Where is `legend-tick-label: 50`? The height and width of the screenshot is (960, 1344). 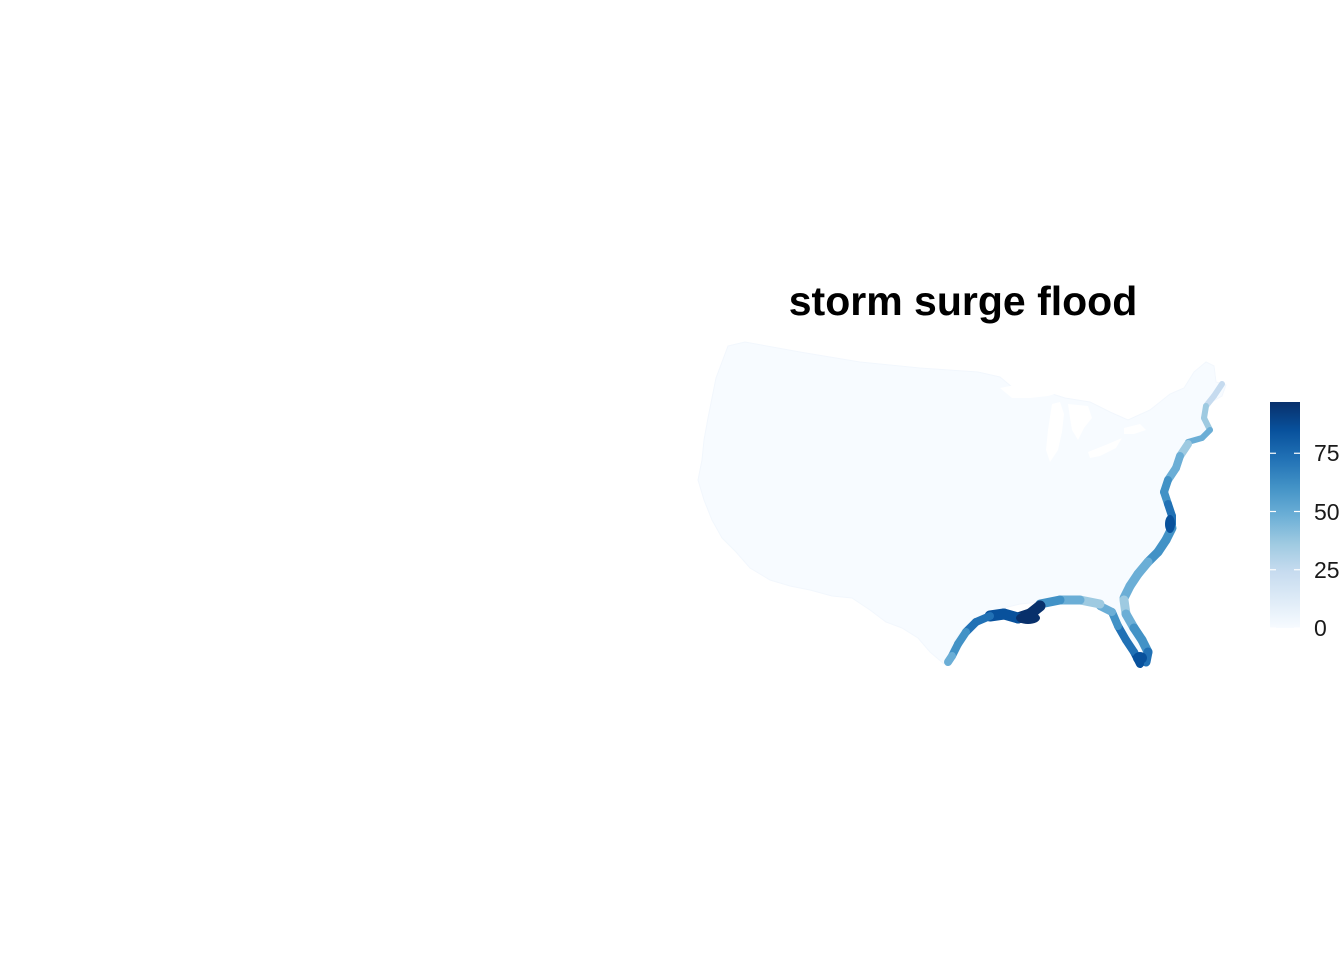
legend-tick-label: 50 is located at coordinates (1327, 511).